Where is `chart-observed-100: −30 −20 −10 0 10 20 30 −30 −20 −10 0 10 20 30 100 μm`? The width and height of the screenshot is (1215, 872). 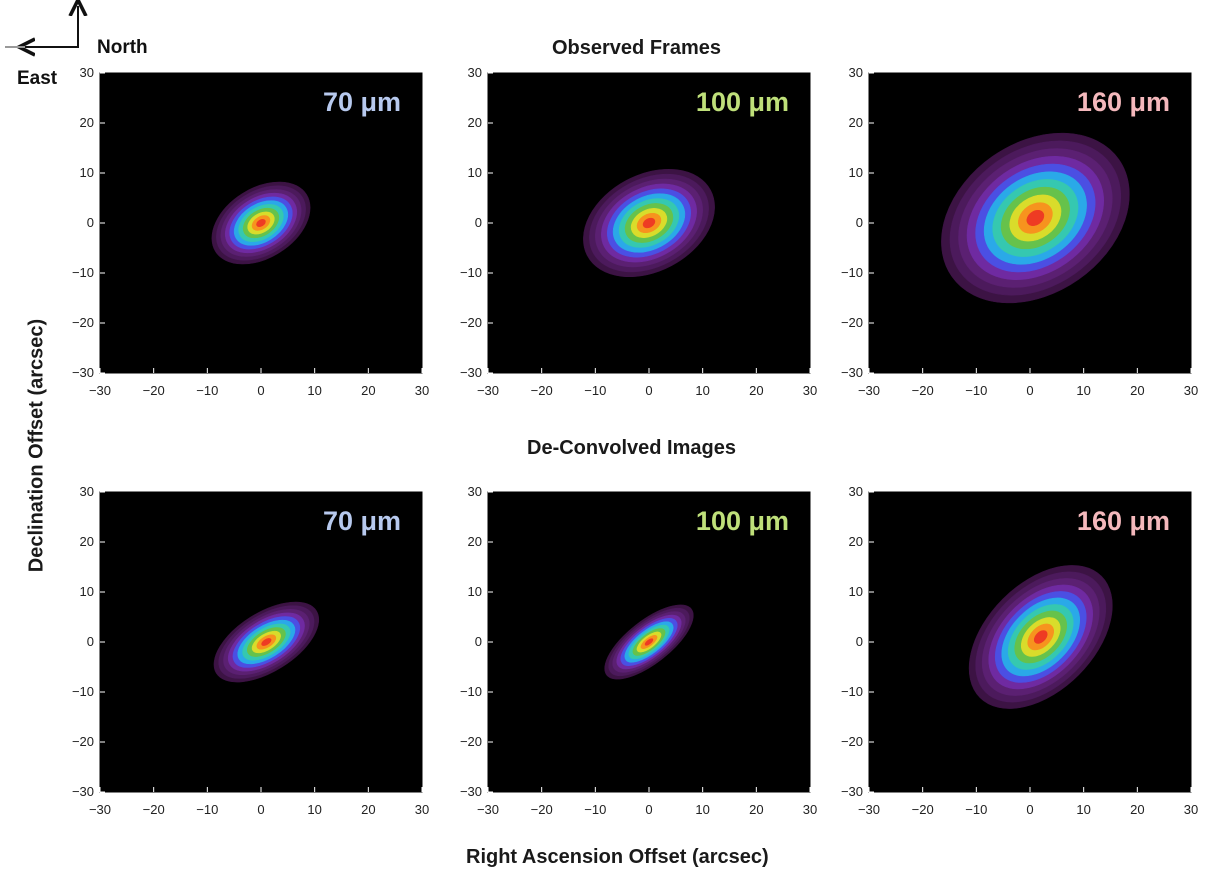
chart-observed-100: −30 −20 −10 0 10 20 30 −30 −20 −10 0 10 20 30 100 μm is located at coordinates (638, 233).